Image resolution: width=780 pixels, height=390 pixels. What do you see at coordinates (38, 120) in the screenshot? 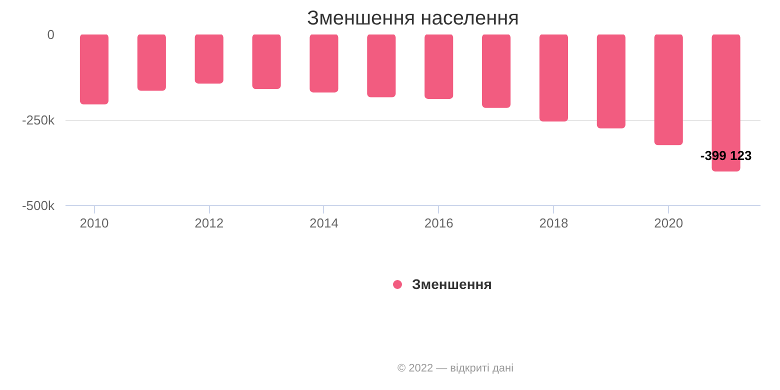
I see `y-tick-label: -250k` at bounding box center [38, 120].